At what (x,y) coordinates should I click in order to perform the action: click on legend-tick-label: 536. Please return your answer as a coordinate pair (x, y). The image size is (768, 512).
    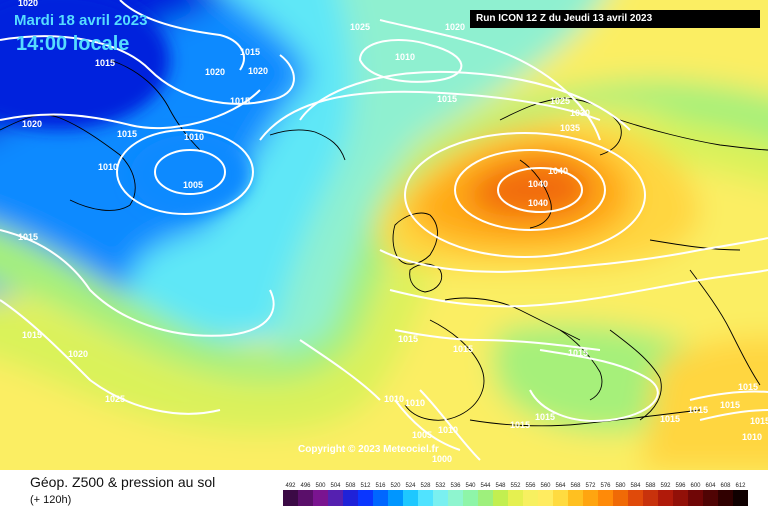
    Looking at the image, I should click on (455, 486).